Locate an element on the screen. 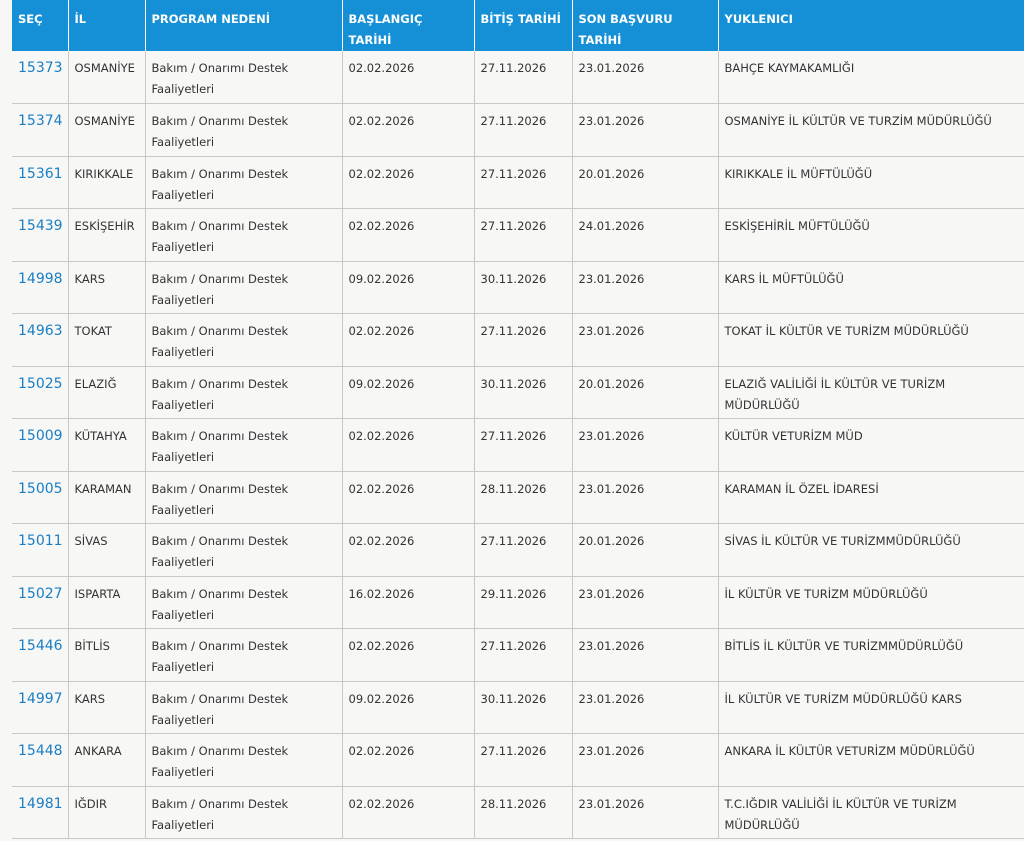 The image size is (1024, 841). row-id-link: 15011 is located at coordinates (40, 541).